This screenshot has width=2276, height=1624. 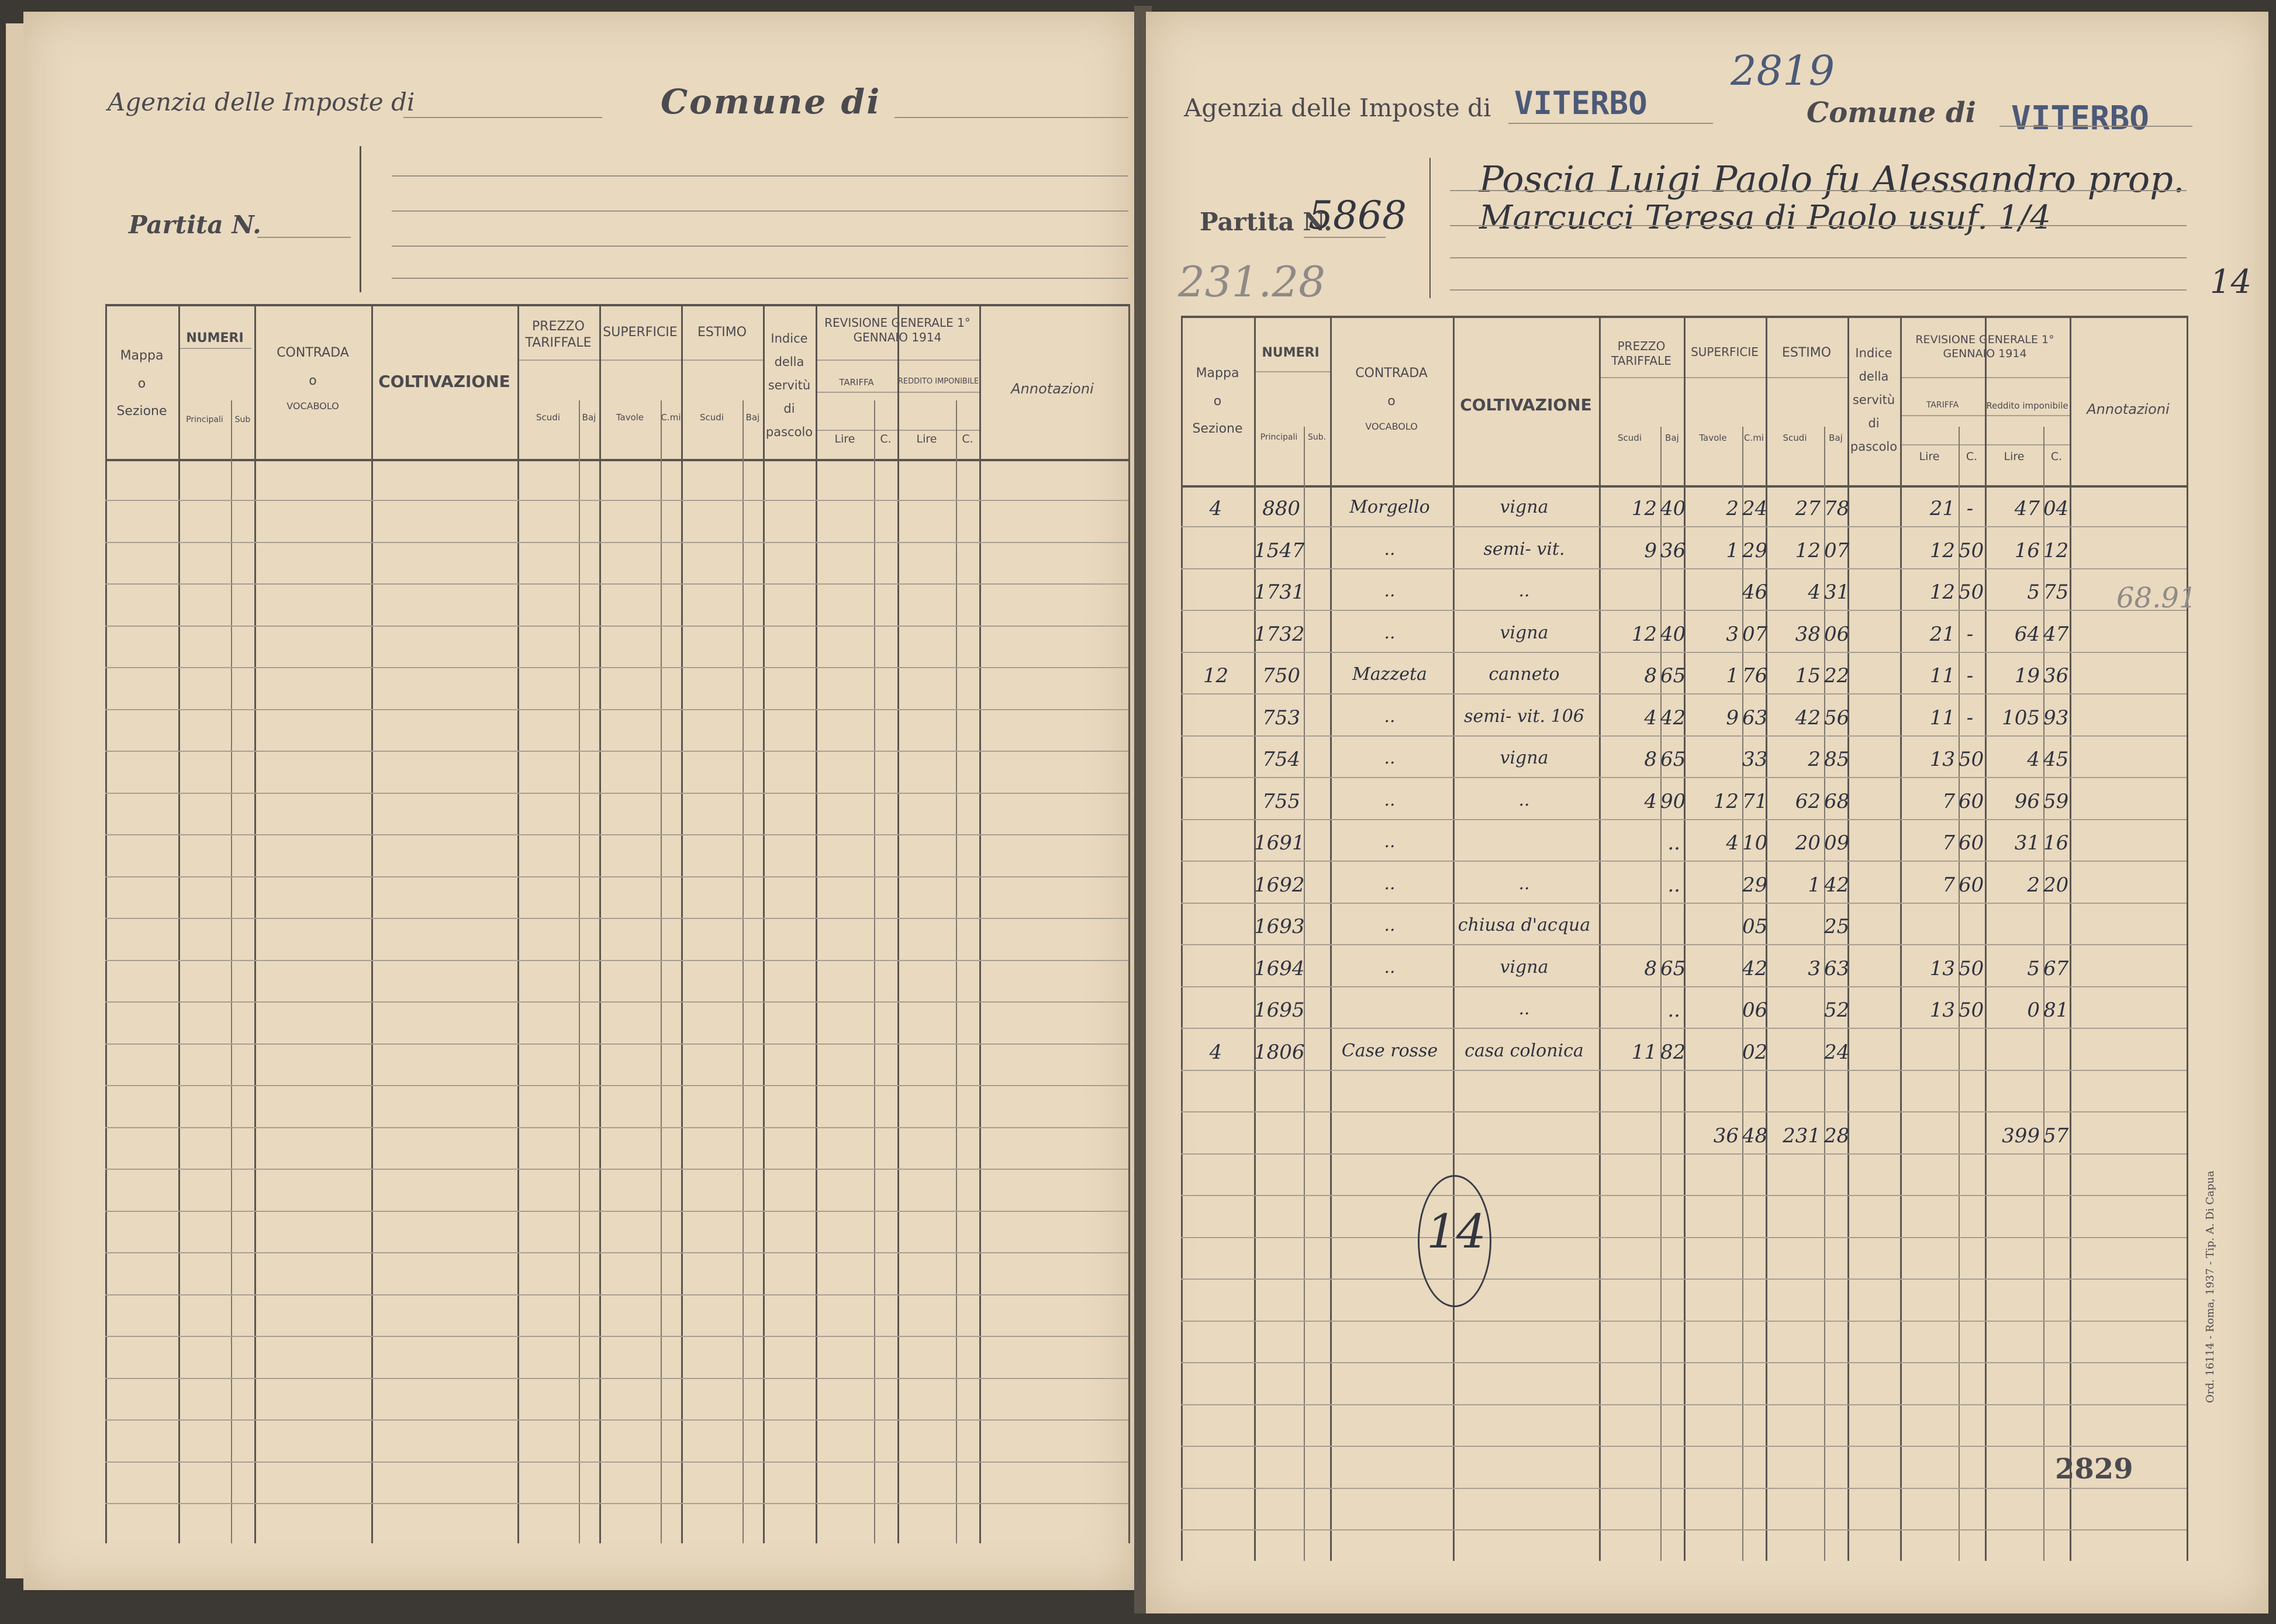 I want to click on cell-rc: 20, so click(x=2056, y=885).